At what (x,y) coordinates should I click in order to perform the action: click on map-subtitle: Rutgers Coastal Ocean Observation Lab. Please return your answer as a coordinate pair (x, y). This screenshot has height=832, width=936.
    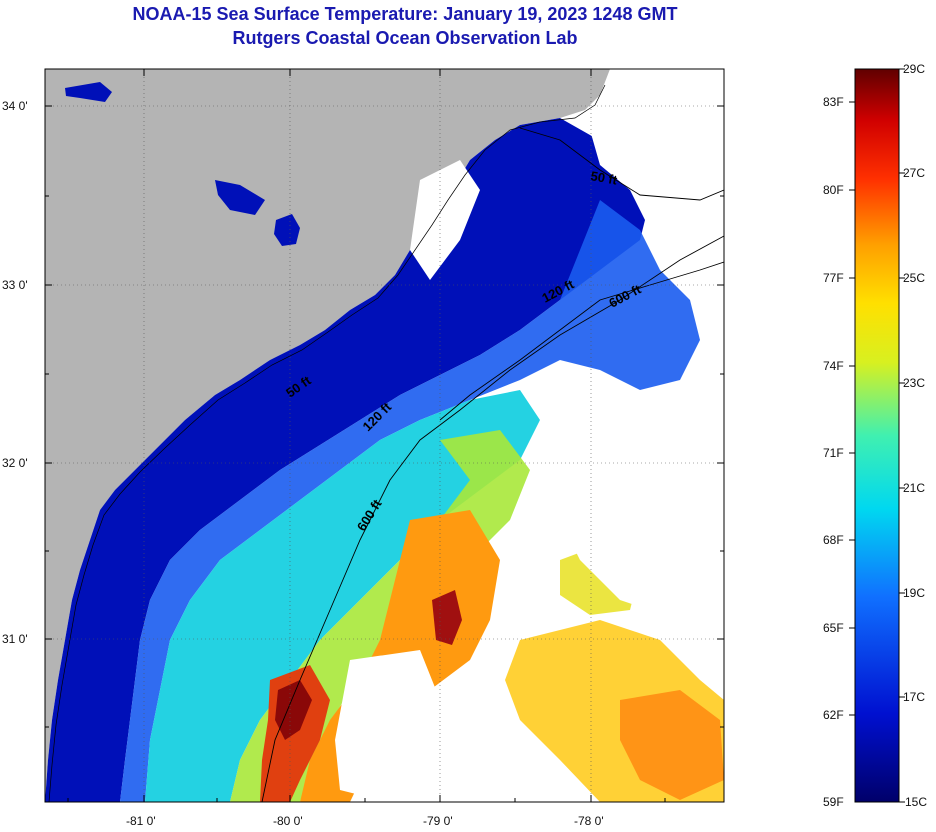
    Looking at the image, I should click on (405, 38).